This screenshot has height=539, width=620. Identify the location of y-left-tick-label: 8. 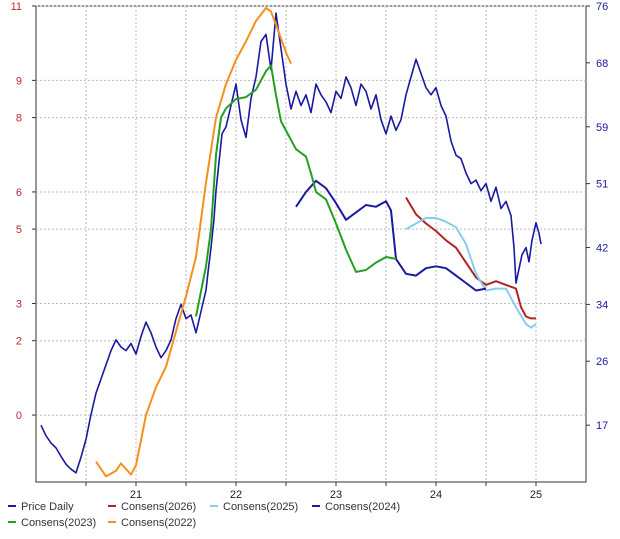
(19, 119).